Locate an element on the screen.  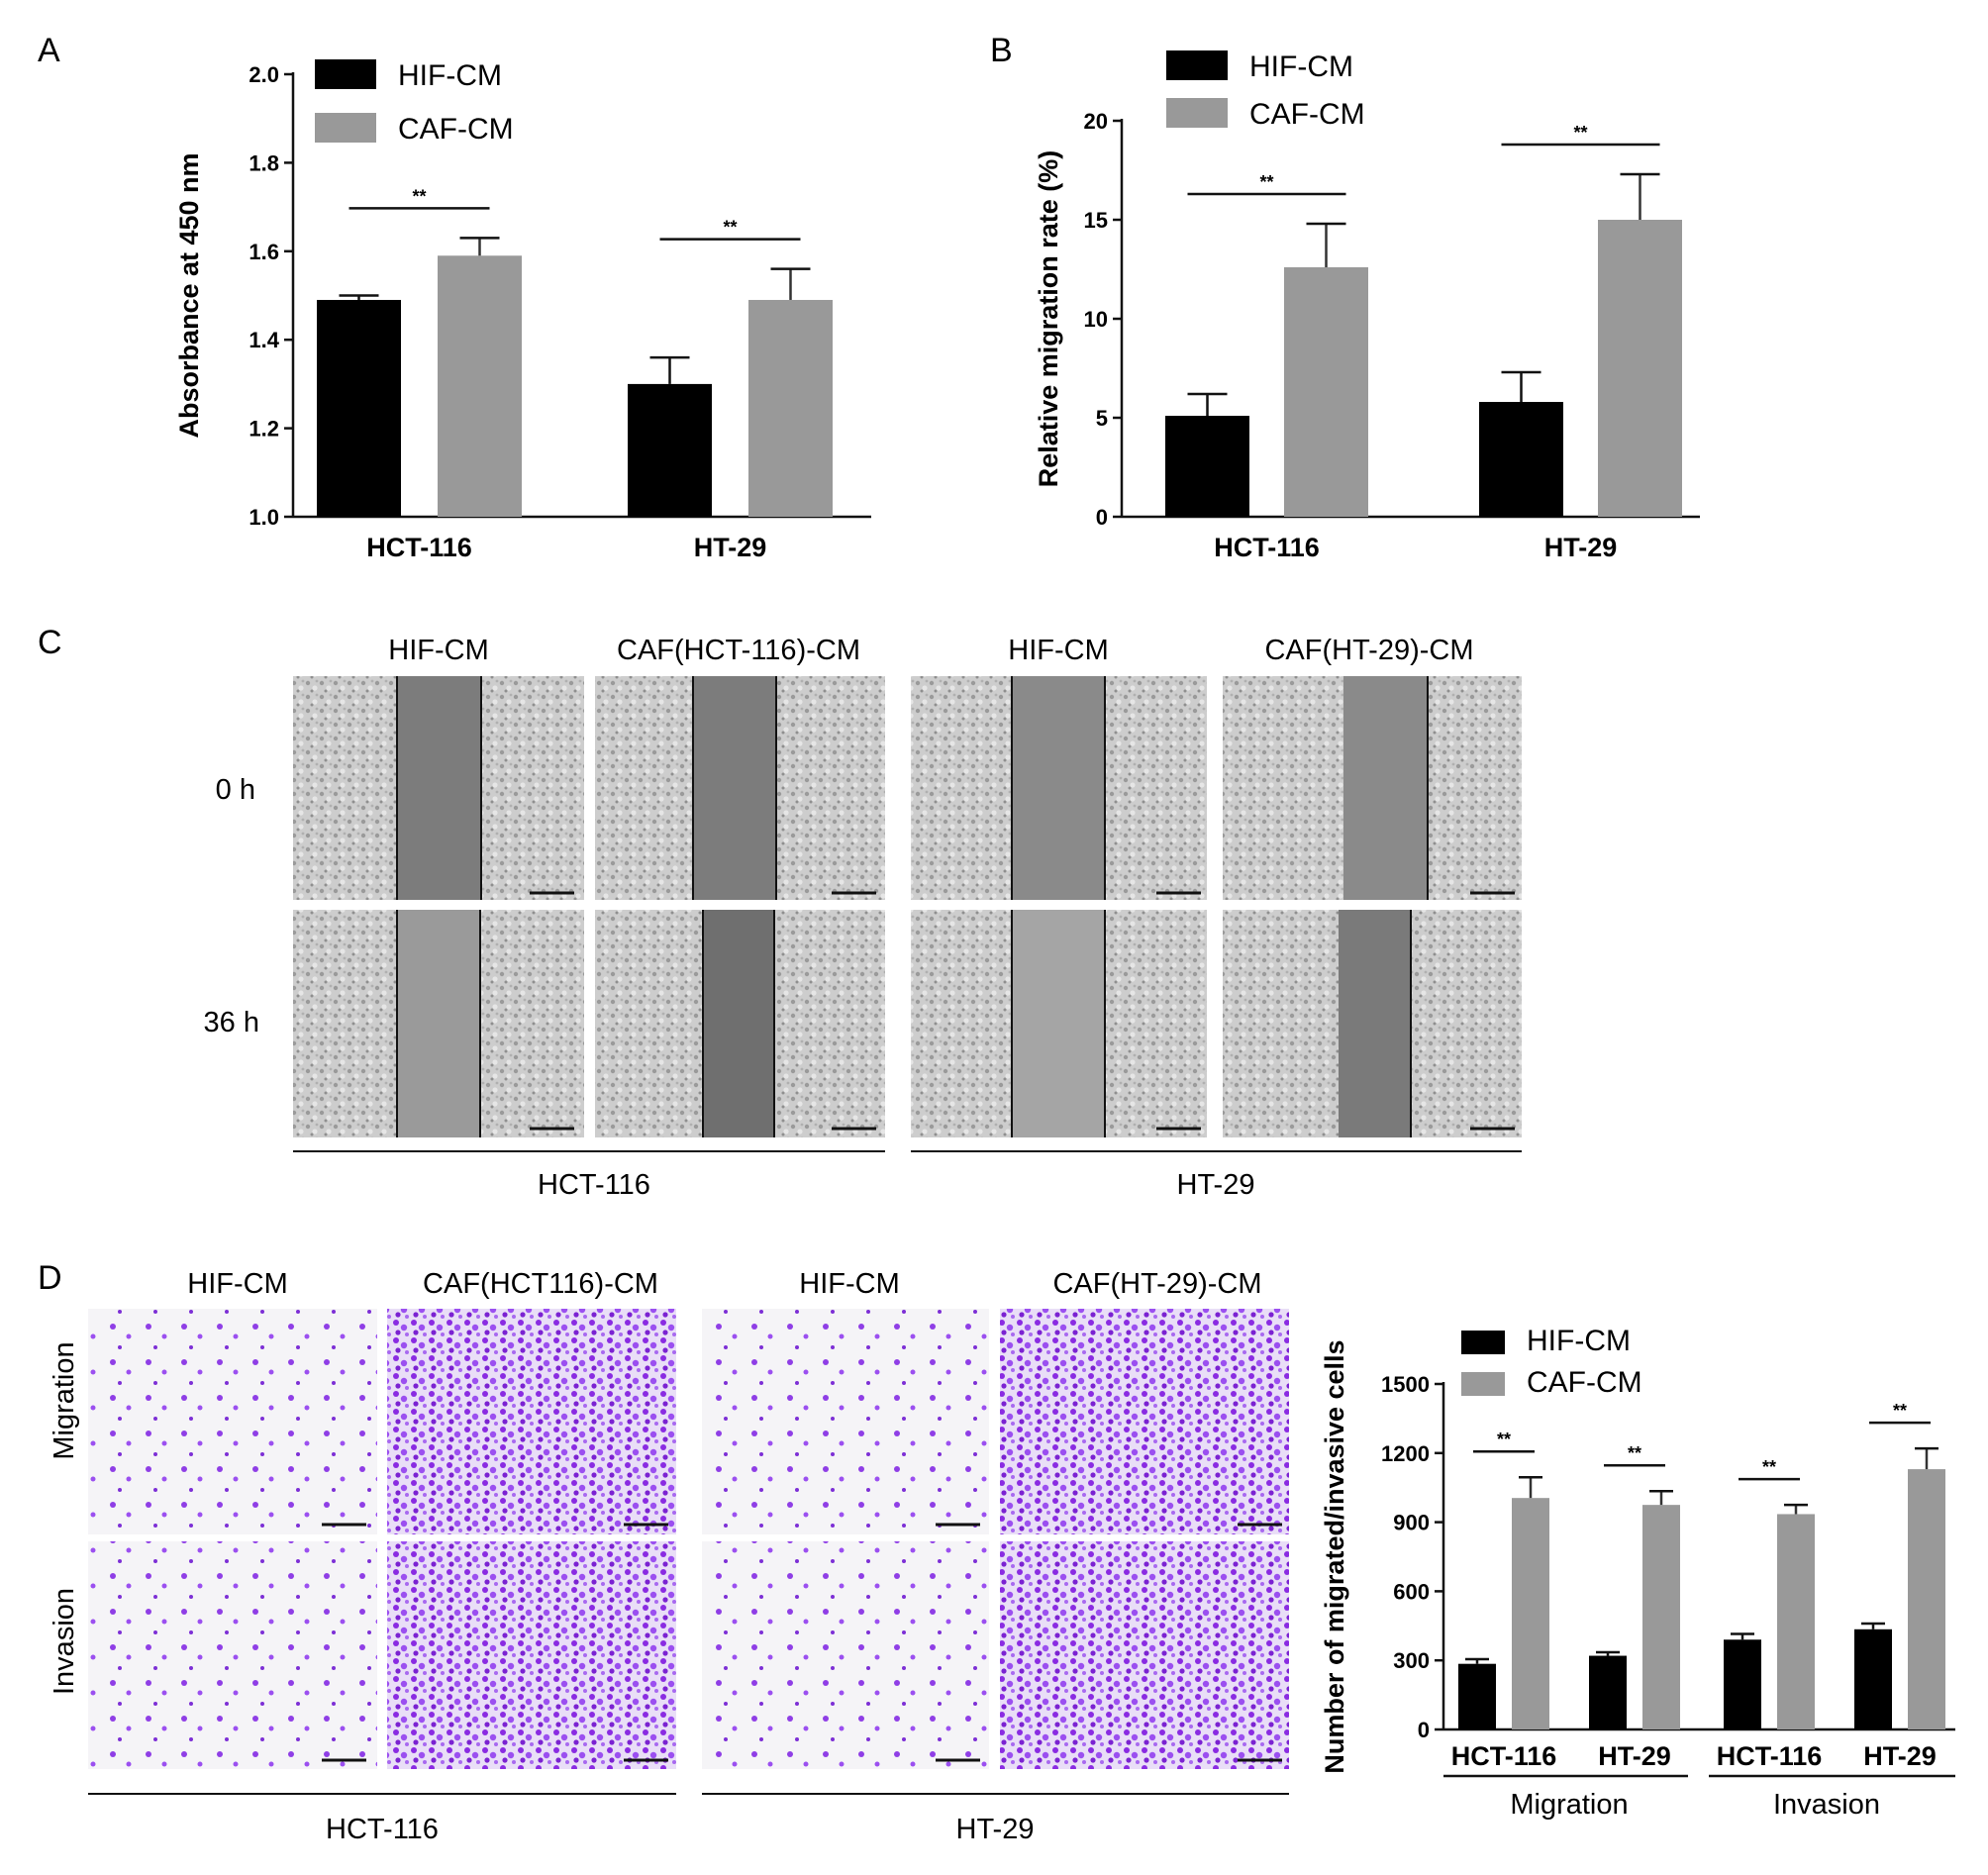
y-tick-label: 900 is located at coordinates (1411, 1523).